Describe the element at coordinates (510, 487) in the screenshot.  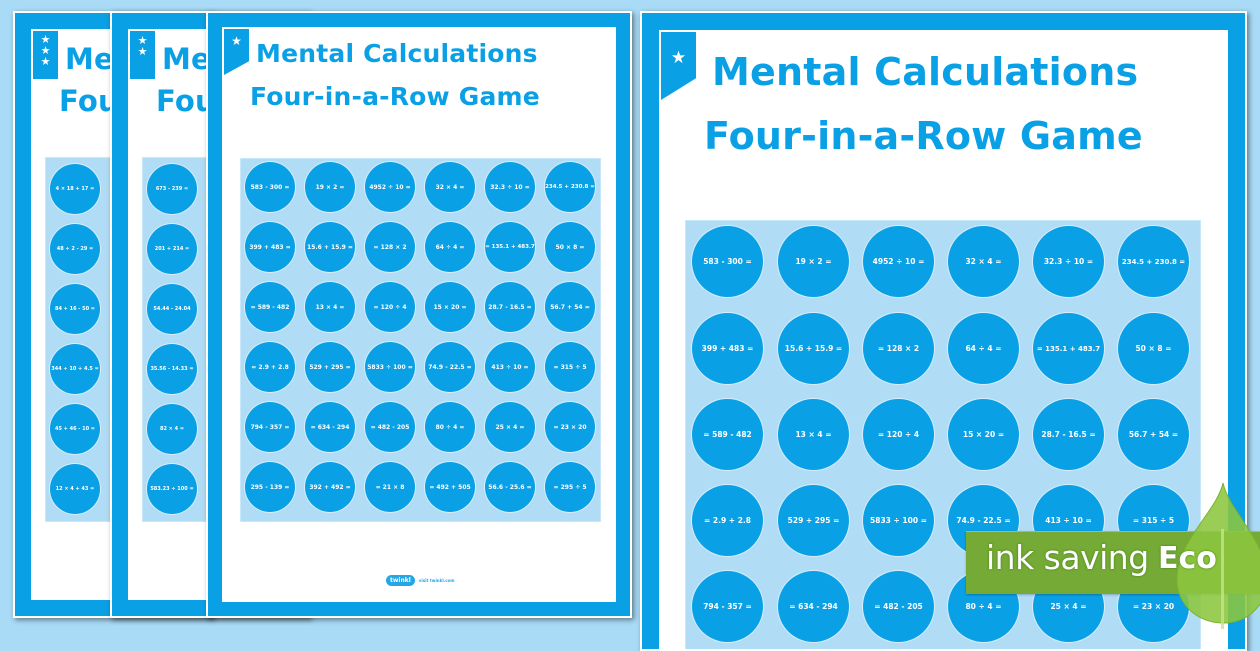
I see `calc-cell: 56.6 - 25.6 =` at that location.